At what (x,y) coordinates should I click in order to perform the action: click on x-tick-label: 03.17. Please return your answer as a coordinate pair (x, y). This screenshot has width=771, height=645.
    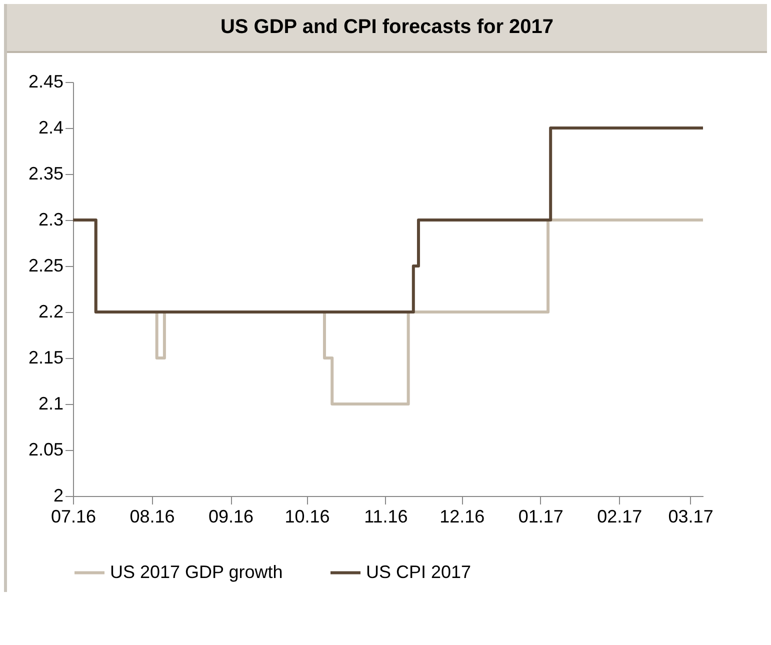
    Looking at the image, I should click on (691, 516).